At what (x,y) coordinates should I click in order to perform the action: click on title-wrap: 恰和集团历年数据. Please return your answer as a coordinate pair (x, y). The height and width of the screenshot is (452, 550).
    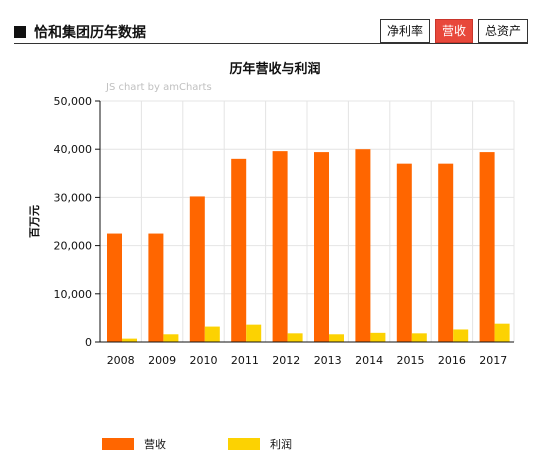
    Looking at the image, I should click on (80, 32).